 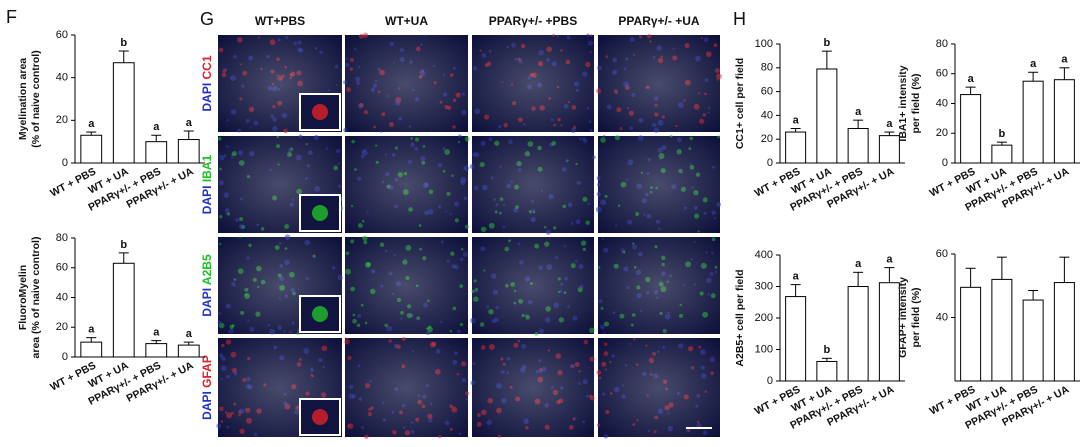 What do you see at coordinates (207, 67) in the screenshot?
I see `marker-label: CC1` at bounding box center [207, 67].